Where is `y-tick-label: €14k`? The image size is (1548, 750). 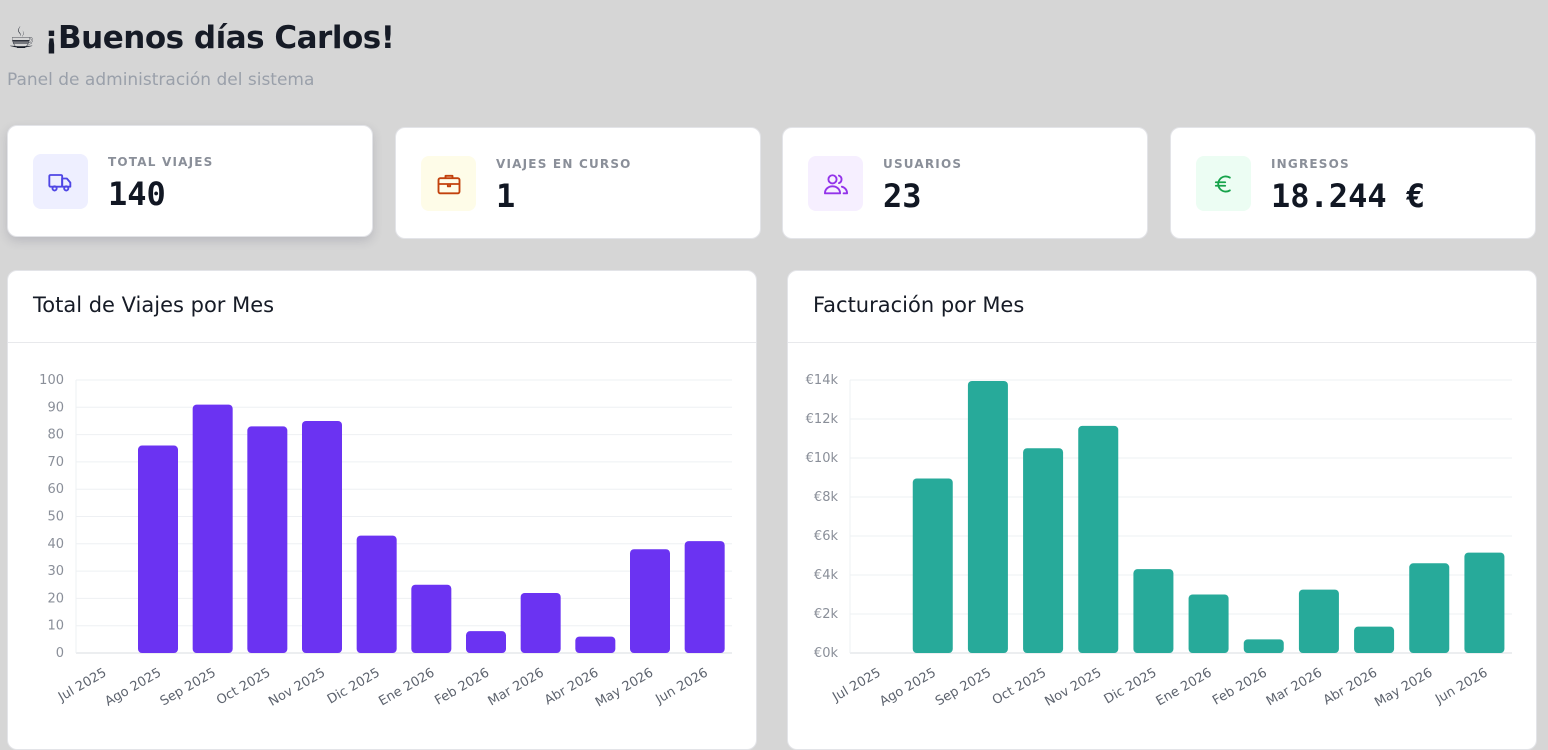 y-tick-label: €14k is located at coordinates (822, 380).